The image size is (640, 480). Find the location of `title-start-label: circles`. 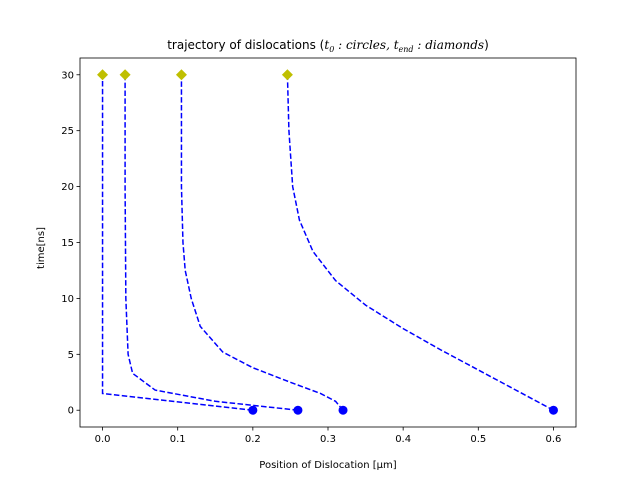

title-start-label: circles is located at coordinates (366, 45).